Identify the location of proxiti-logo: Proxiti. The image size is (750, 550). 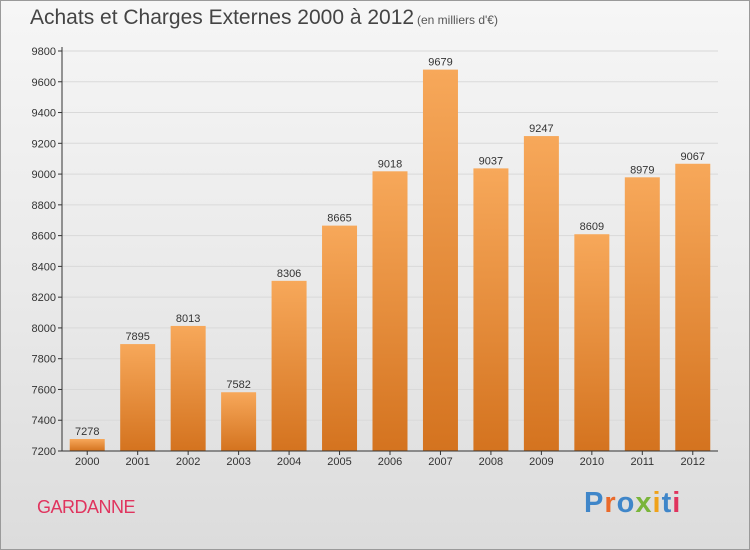
(632, 503).